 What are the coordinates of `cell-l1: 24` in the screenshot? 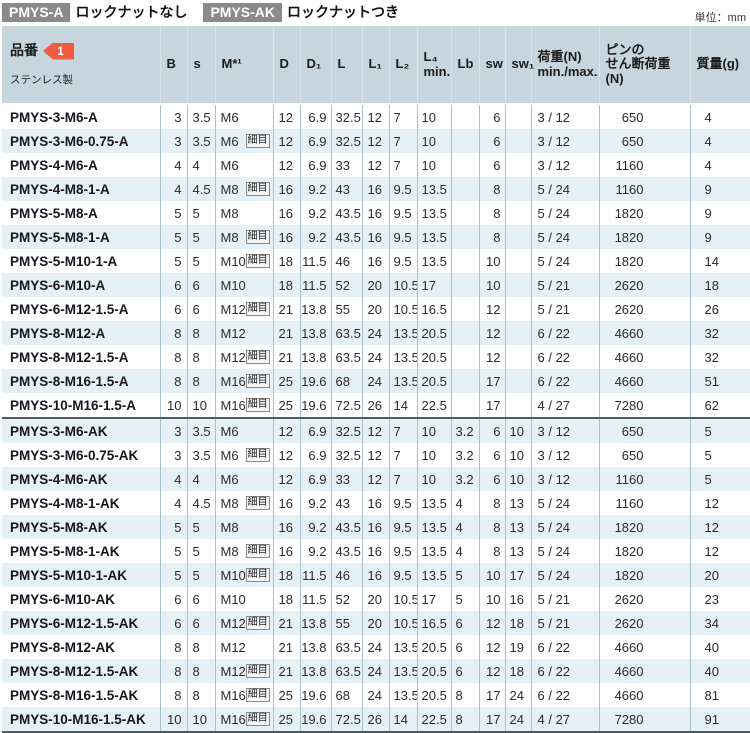 It's located at (375, 671).